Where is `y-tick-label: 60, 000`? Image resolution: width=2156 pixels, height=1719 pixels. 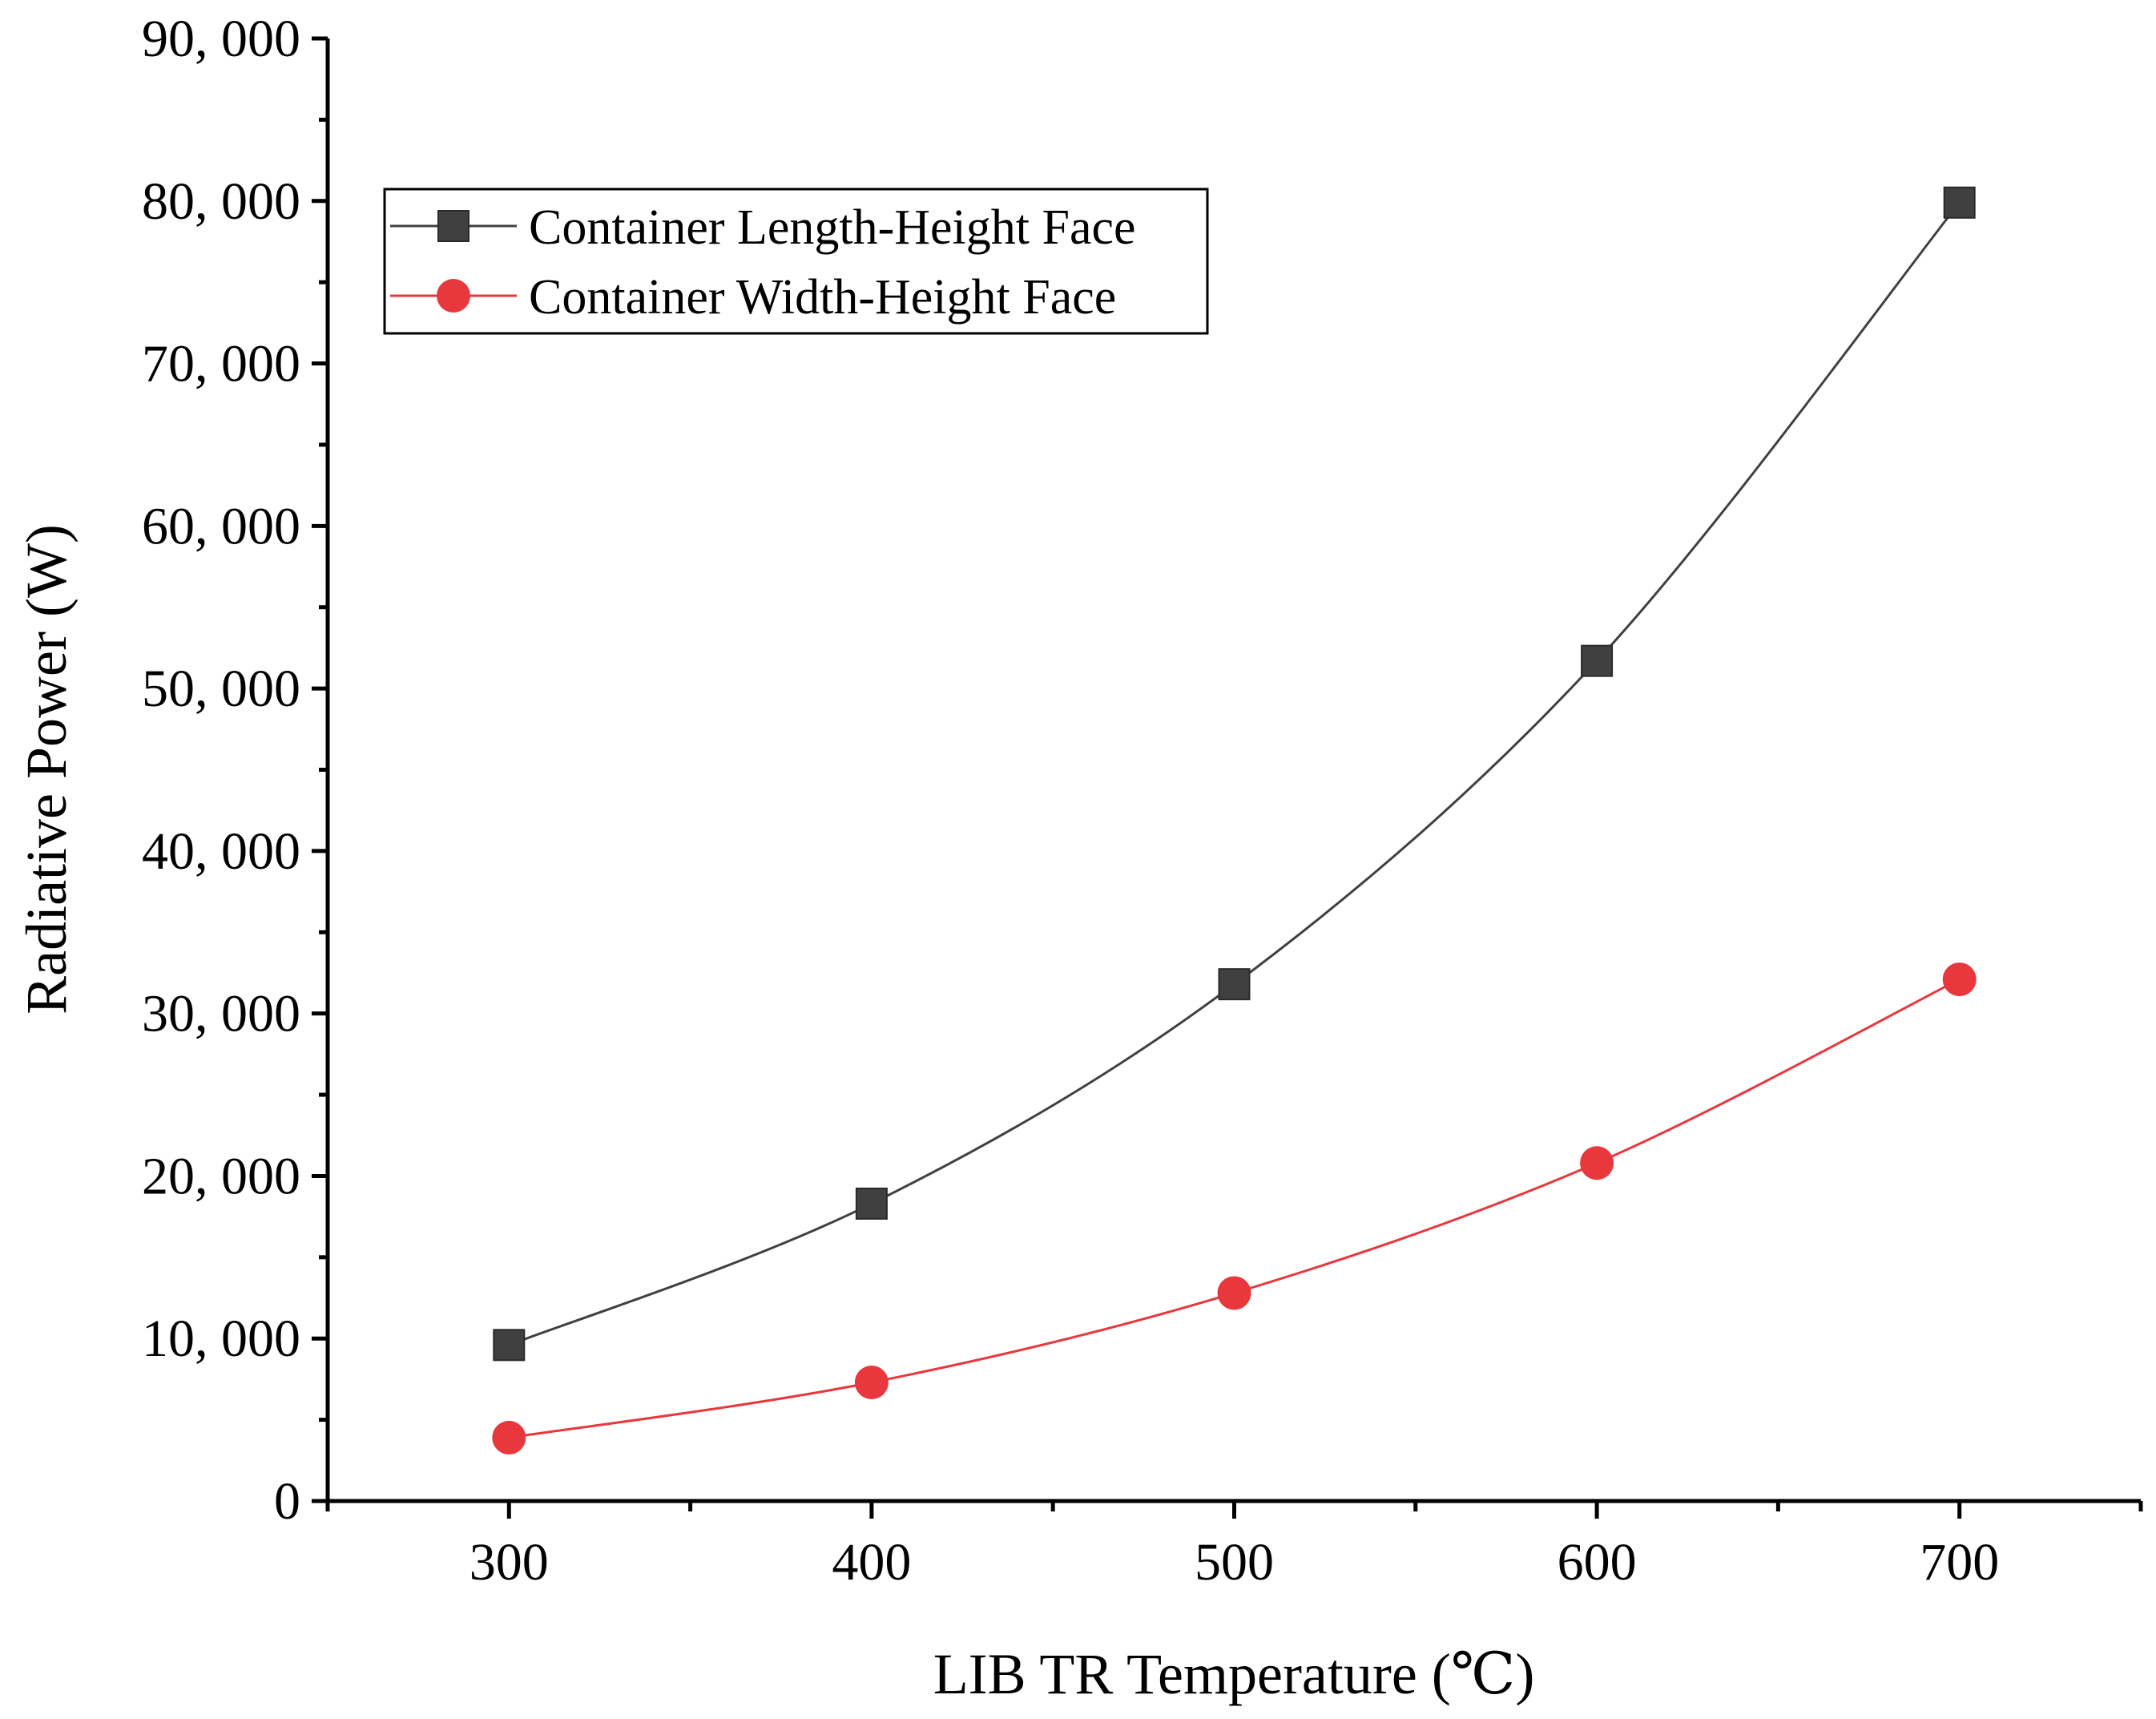 y-tick-label: 60, 000 is located at coordinates (221, 526).